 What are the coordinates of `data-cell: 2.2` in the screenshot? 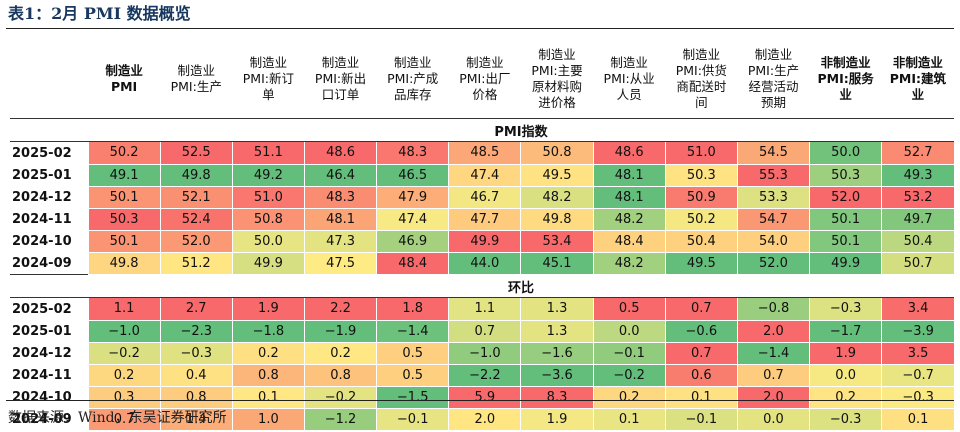 It's located at (340, 309).